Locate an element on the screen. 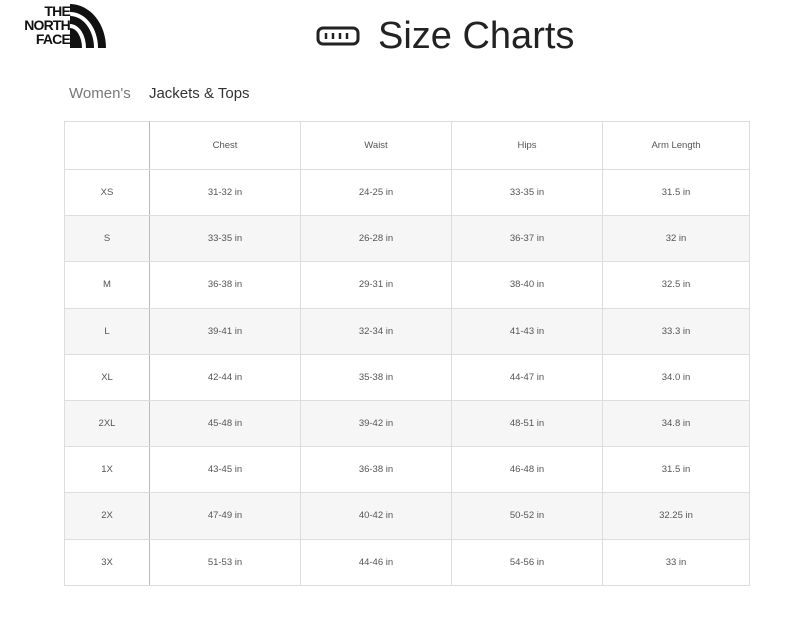  cell-chest: 36-38 in is located at coordinates (225, 285).